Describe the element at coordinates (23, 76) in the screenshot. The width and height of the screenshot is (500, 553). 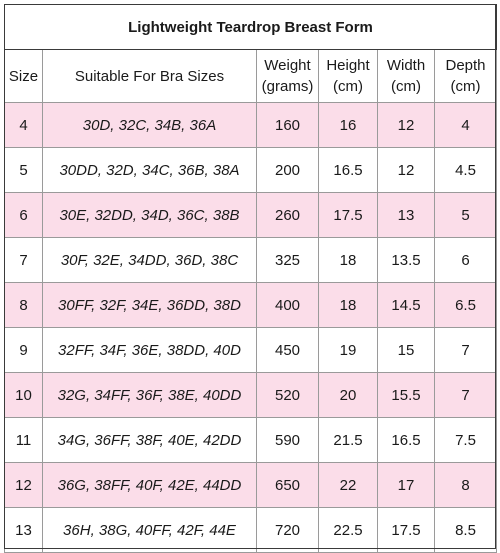
I see `header-size: Size` at that location.